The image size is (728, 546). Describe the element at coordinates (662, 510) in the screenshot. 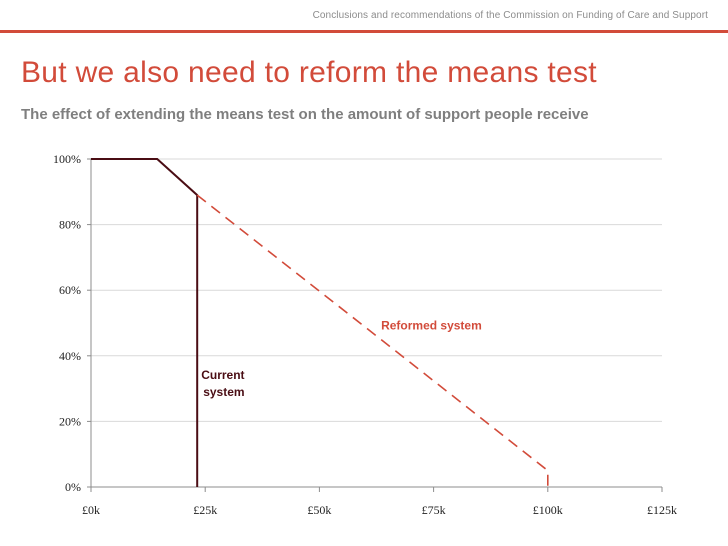

I see `x-tick-label-5: £125k` at that location.